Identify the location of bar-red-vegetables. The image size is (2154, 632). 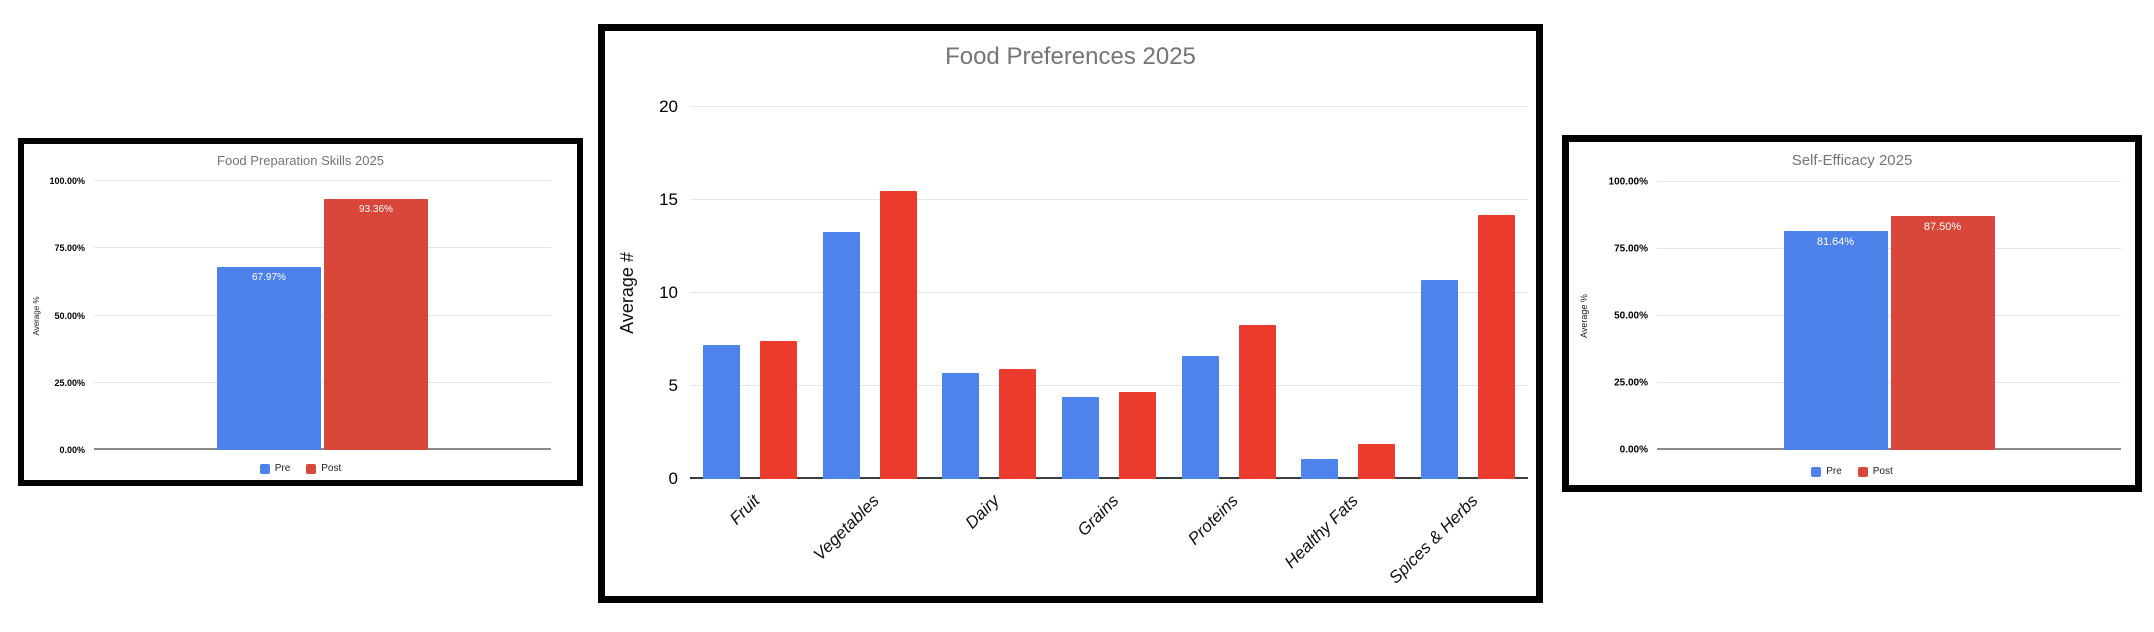
(898, 334).